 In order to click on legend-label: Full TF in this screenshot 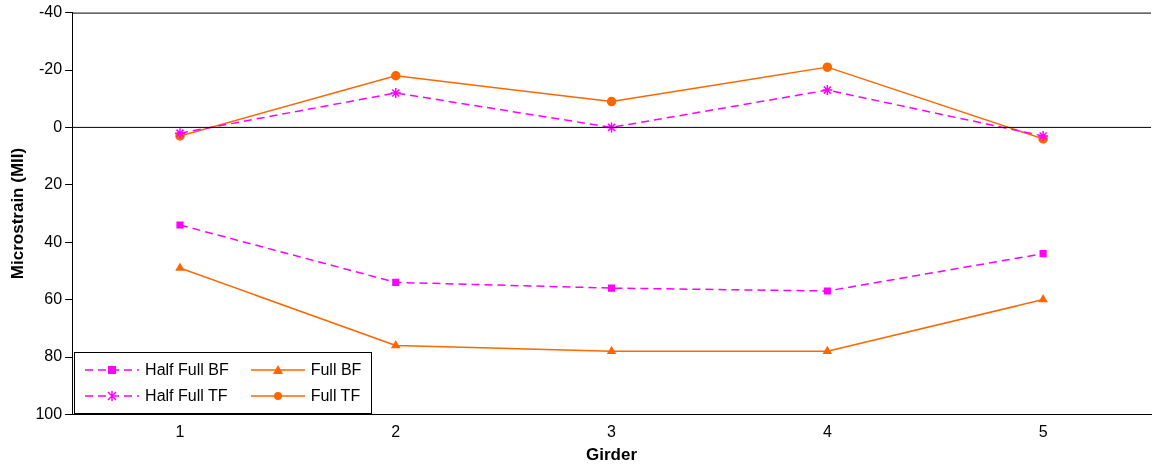, I will do `click(335, 396)`.